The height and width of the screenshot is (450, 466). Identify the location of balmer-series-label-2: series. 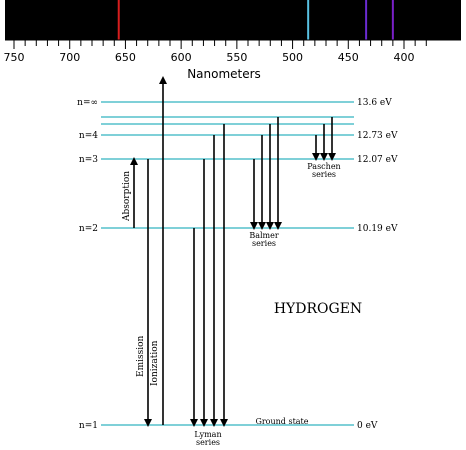
(264, 243).